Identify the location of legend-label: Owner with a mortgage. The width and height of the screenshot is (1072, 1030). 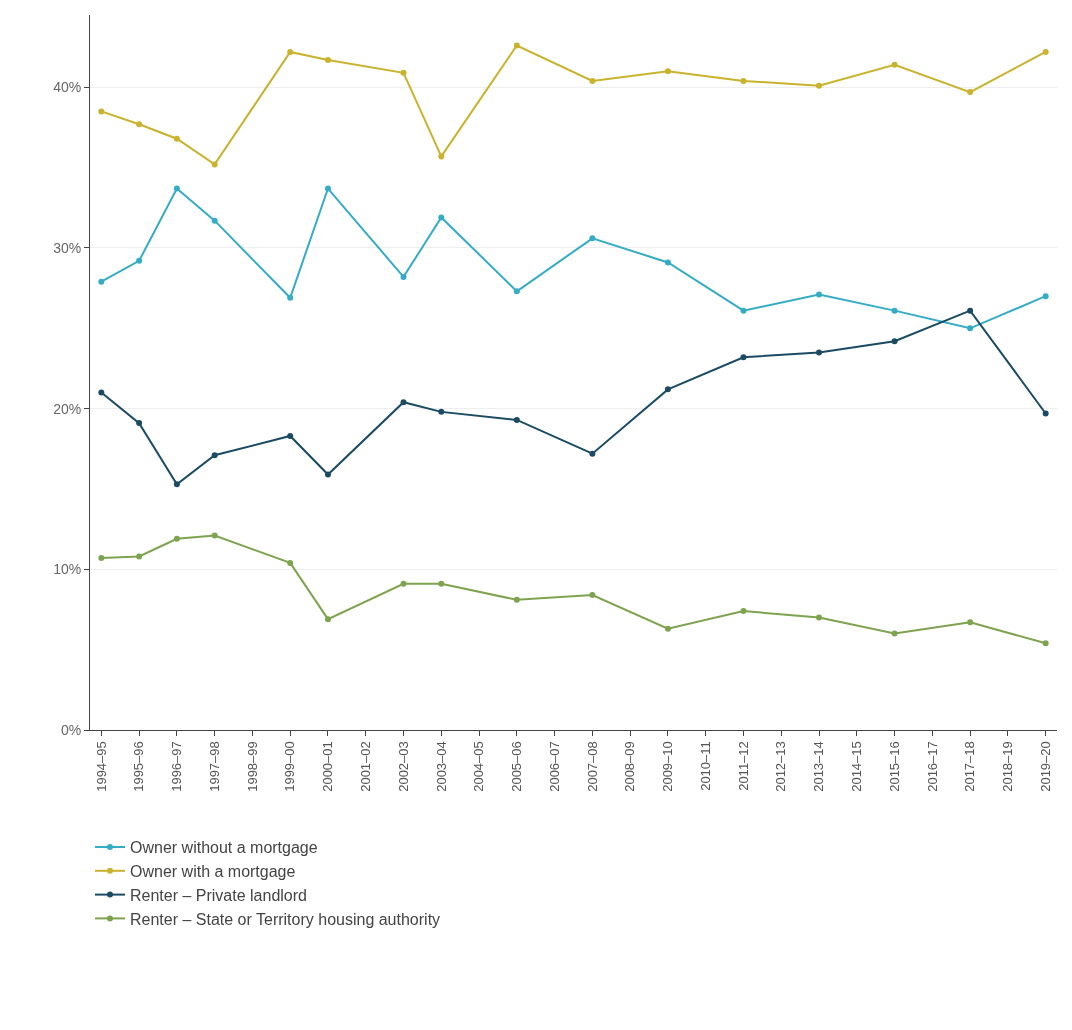
(213, 872).